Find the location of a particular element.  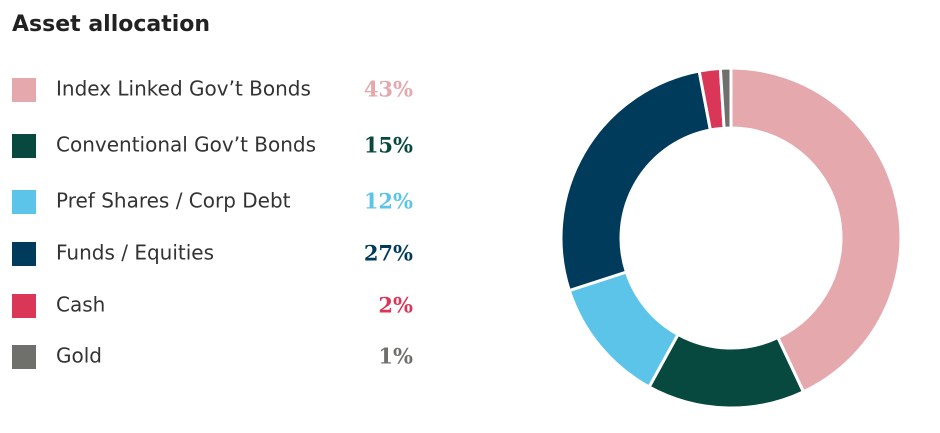

legend-label: Pref Shares / Corp Debt is located at coordinates (173, 201).